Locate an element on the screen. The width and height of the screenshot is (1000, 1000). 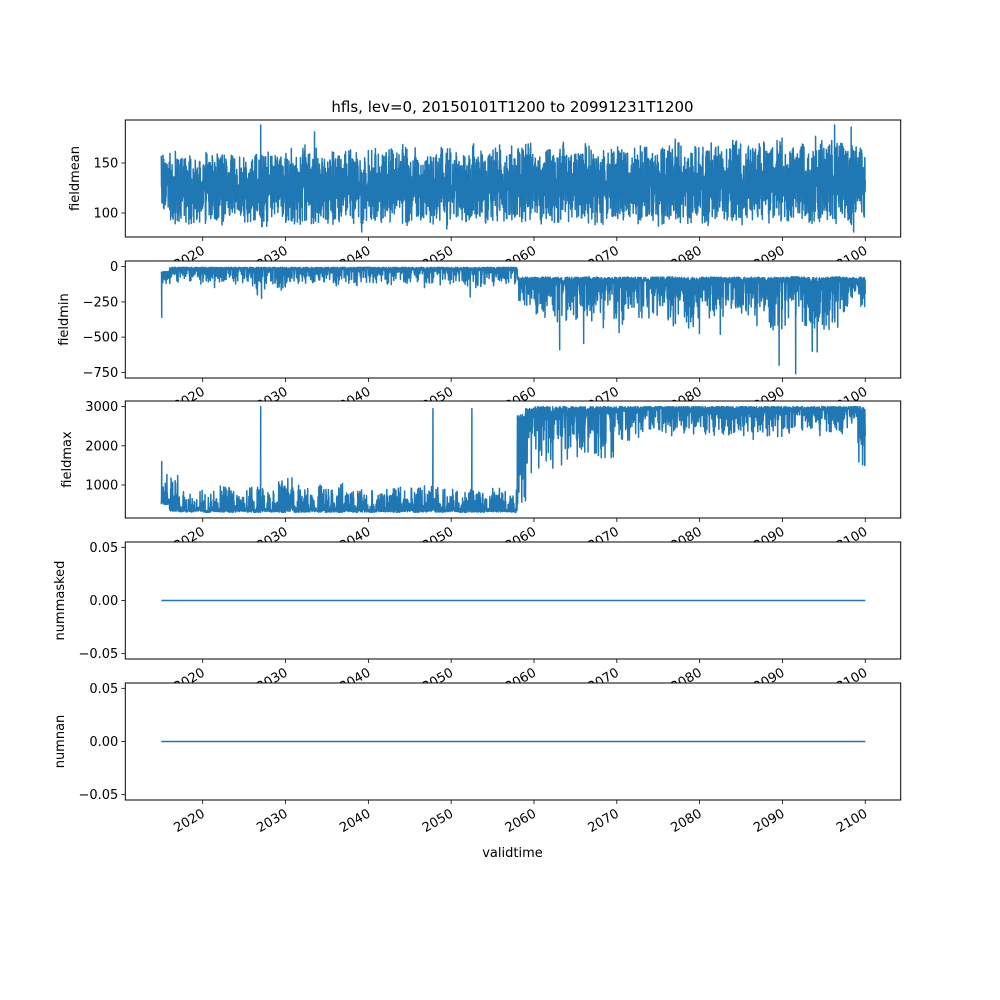
y-tick-label: 3000 is located at coordinates (101, 407).